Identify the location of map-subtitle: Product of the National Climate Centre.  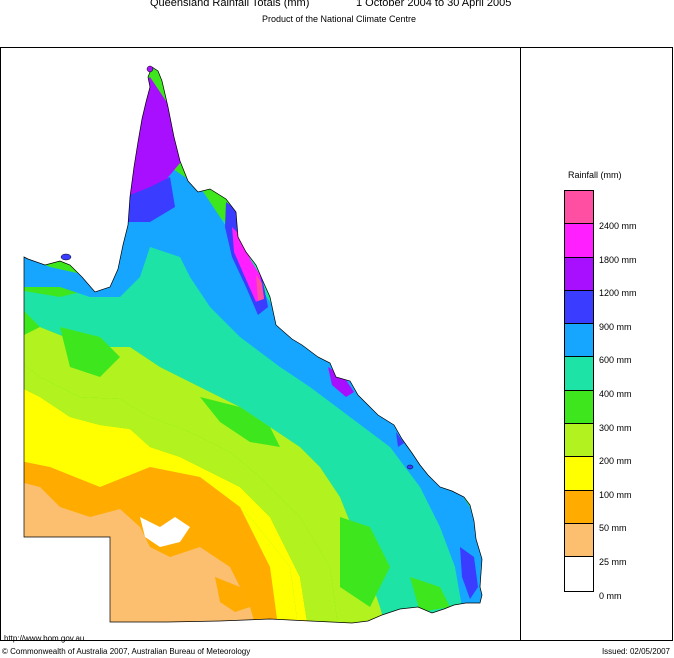
(339, 19).